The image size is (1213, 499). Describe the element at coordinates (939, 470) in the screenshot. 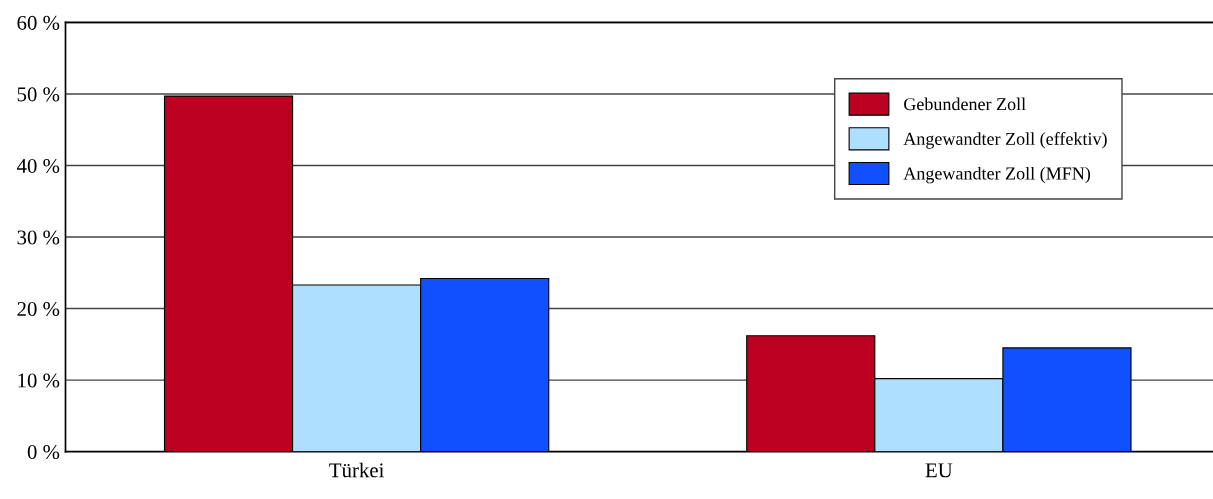

I see `x-tick-label: EU` at that location.